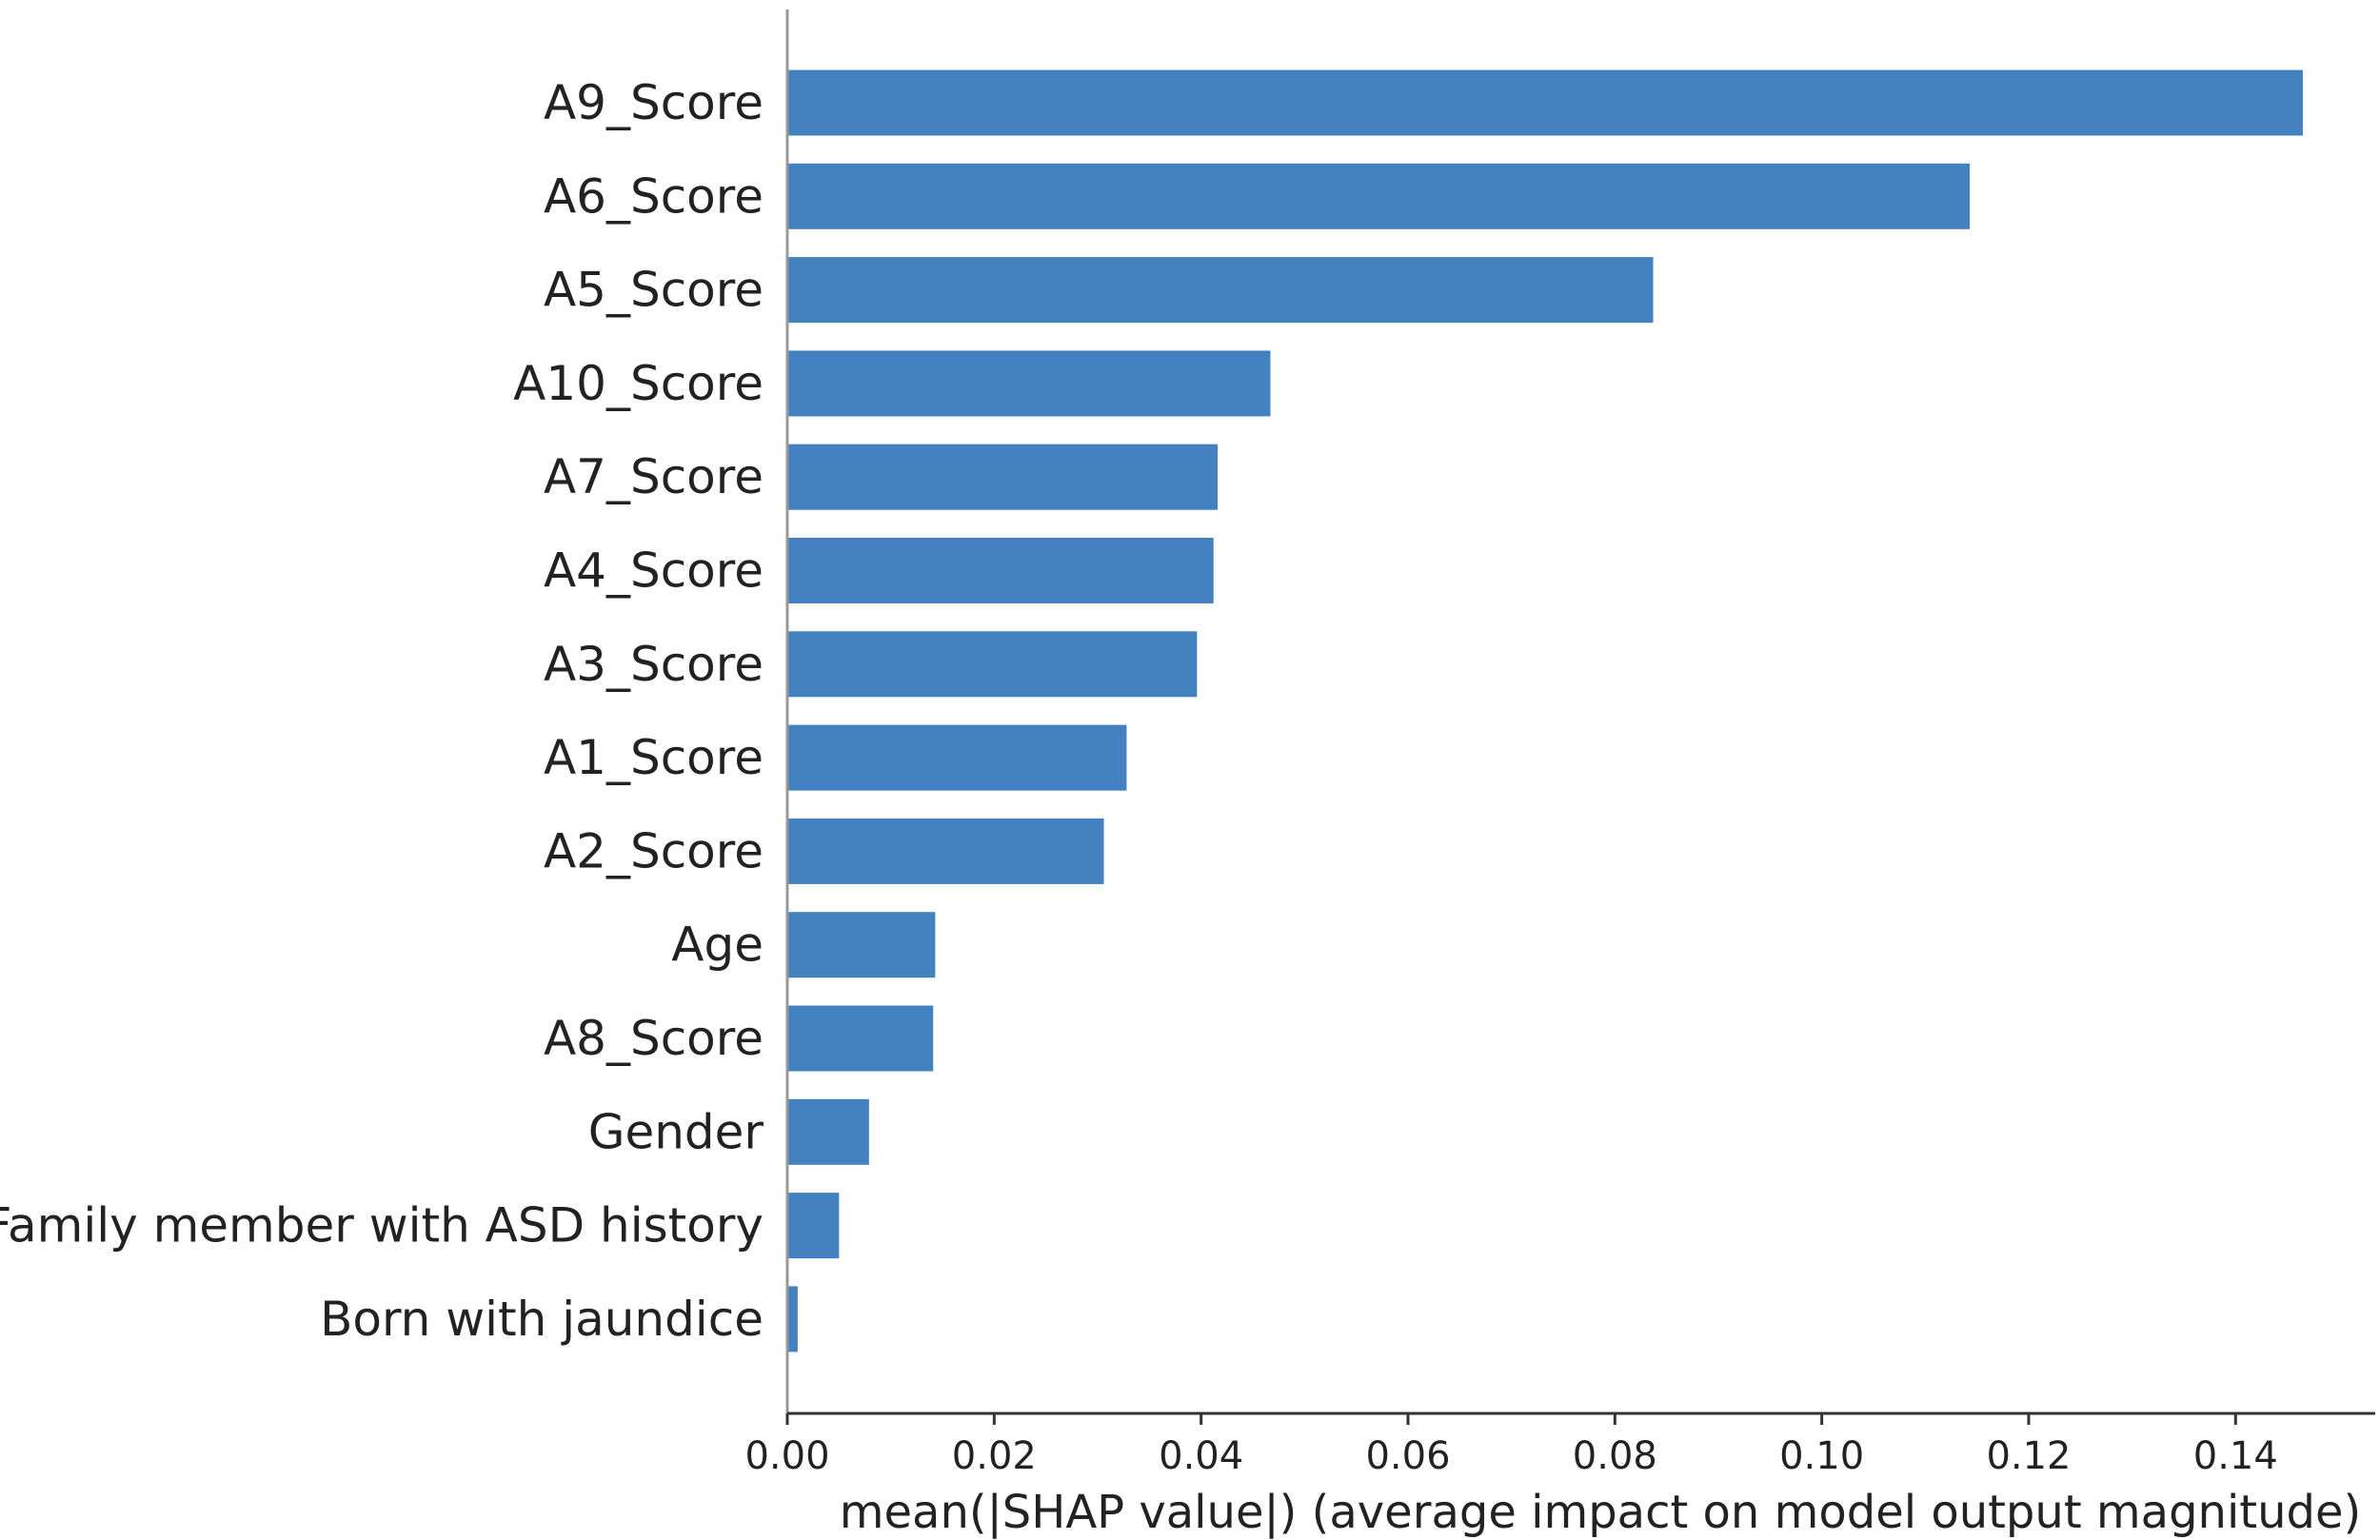 The height and width of the screenshot is (1540, 2380). What do you see at coordinates (792, 1319) in the screenshot?
I see `bar-born-with-jaundice` at bounding box center [792, 1319].